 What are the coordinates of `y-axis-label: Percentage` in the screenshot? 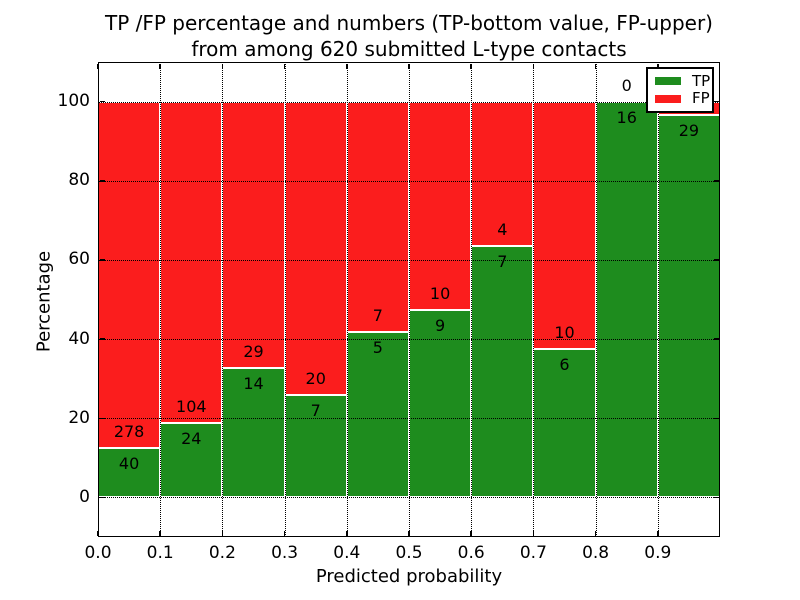 It's located at (44, 301).